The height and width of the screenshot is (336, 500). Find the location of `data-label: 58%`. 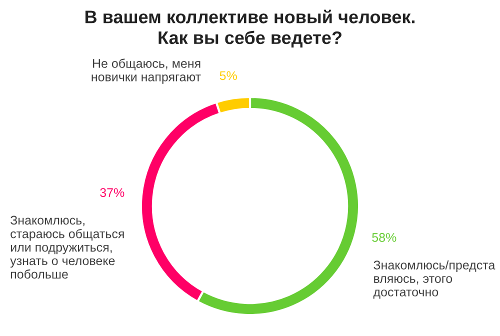

data-label: 58% is located at coordinates (384, 237).